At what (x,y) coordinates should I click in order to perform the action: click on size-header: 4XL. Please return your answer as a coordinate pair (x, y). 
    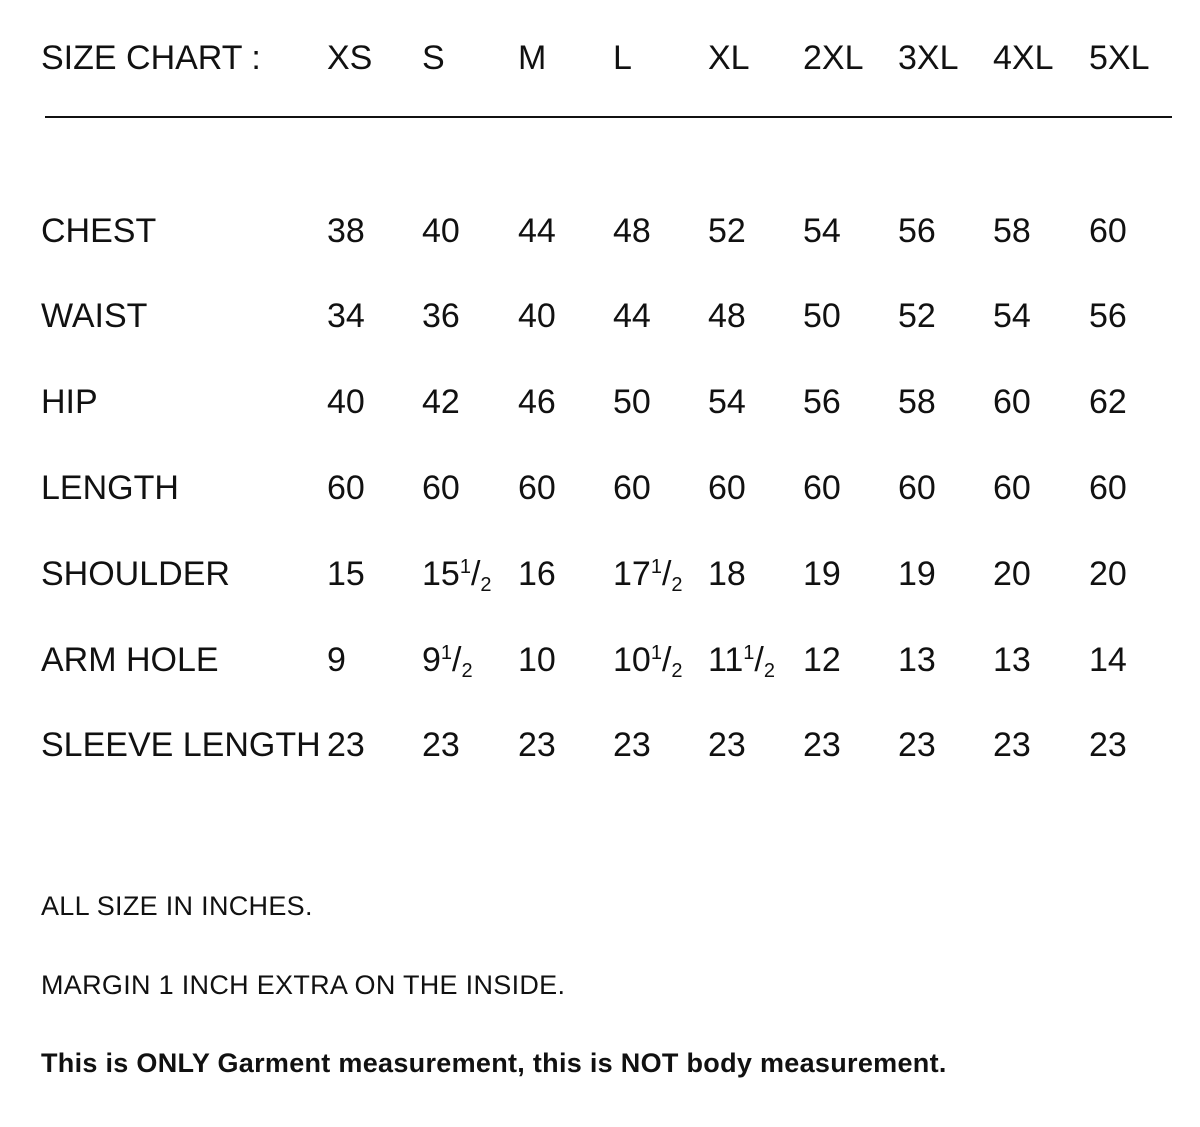
    Looking at the image, I should click on (1023, 58).